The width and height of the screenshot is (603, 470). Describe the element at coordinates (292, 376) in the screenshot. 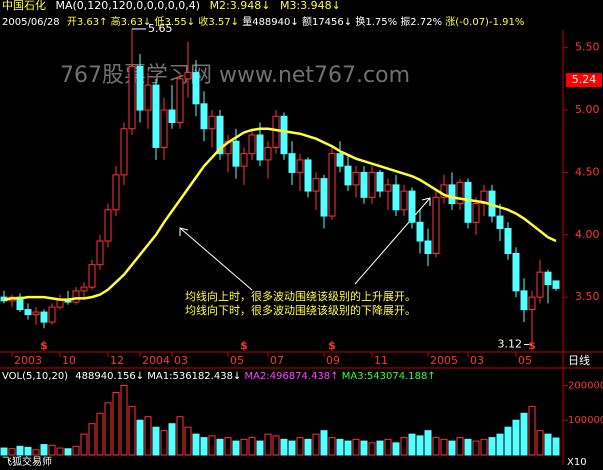

I see `vol-ma2: MA2:496874.438↑` at that location.